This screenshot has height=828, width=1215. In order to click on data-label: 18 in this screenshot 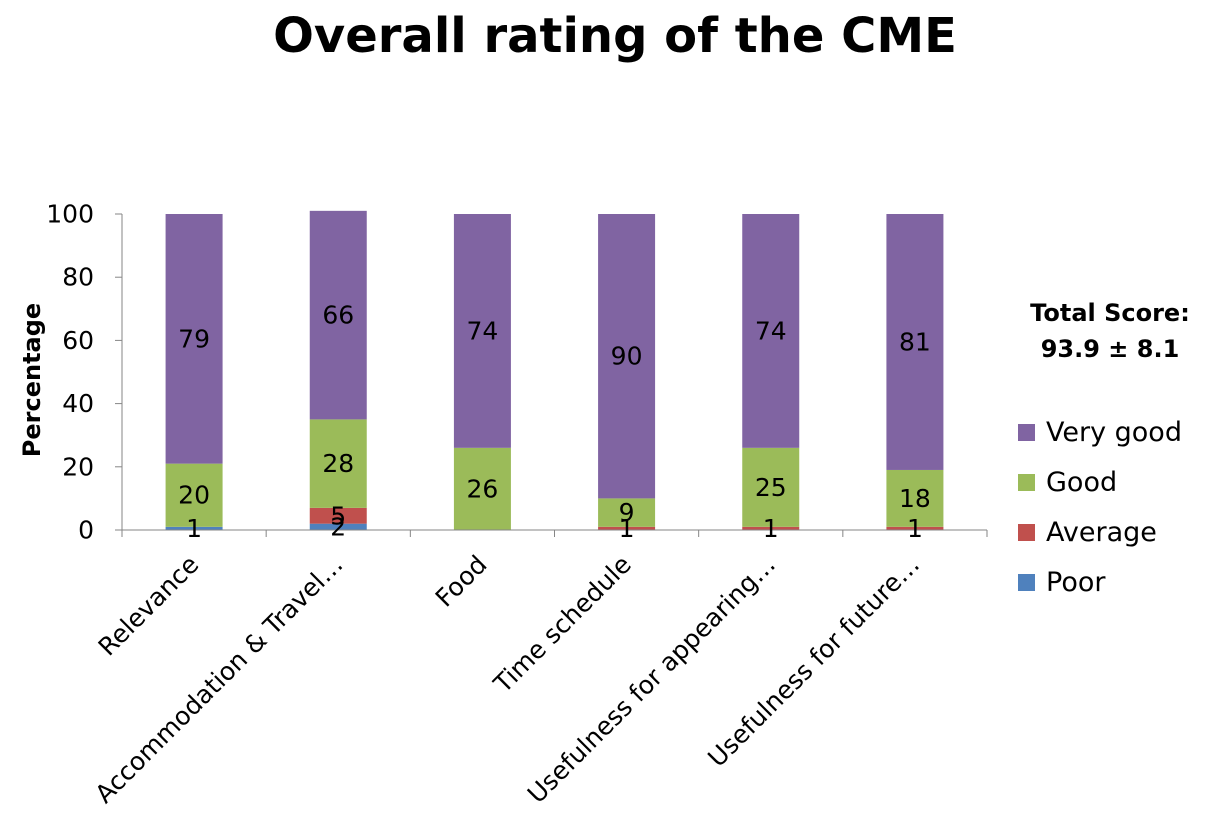, I will do `click(915, 498)`.